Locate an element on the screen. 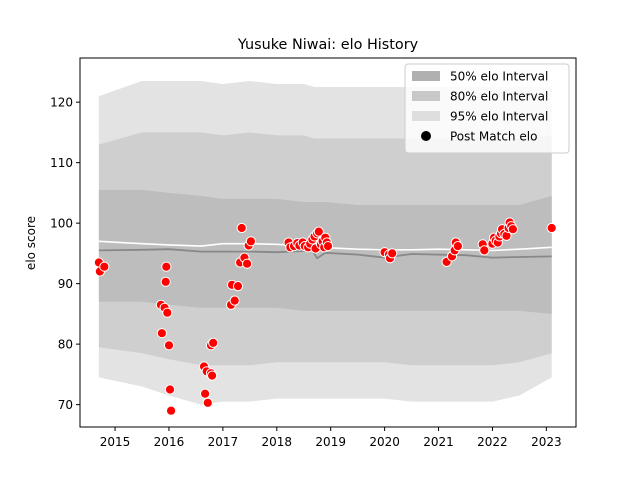  x-tick-label: 2015 is located at coordinates (115, 442).